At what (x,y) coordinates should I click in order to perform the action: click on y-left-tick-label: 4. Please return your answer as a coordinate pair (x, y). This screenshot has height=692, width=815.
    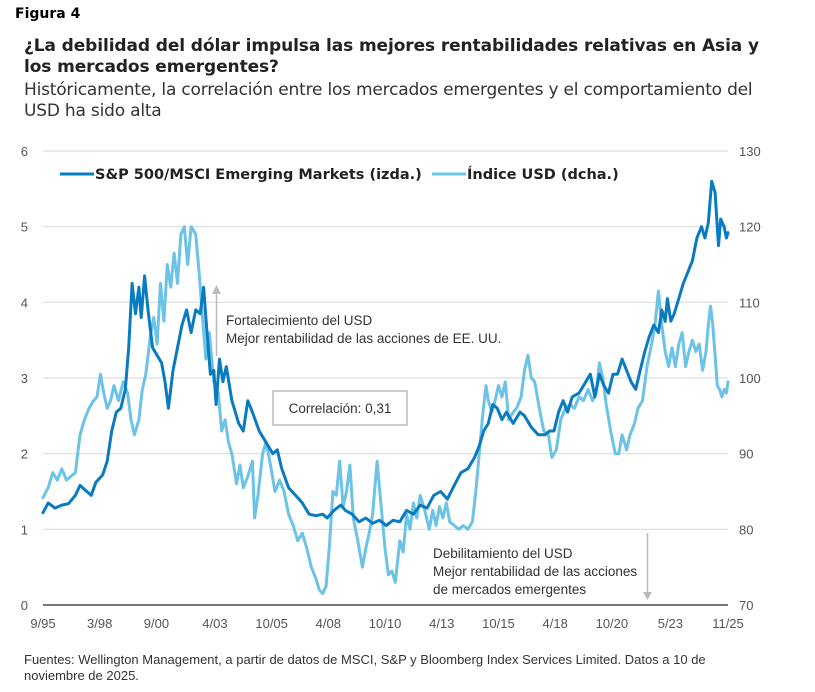
    Looking at the image, I should click on (24, 302).